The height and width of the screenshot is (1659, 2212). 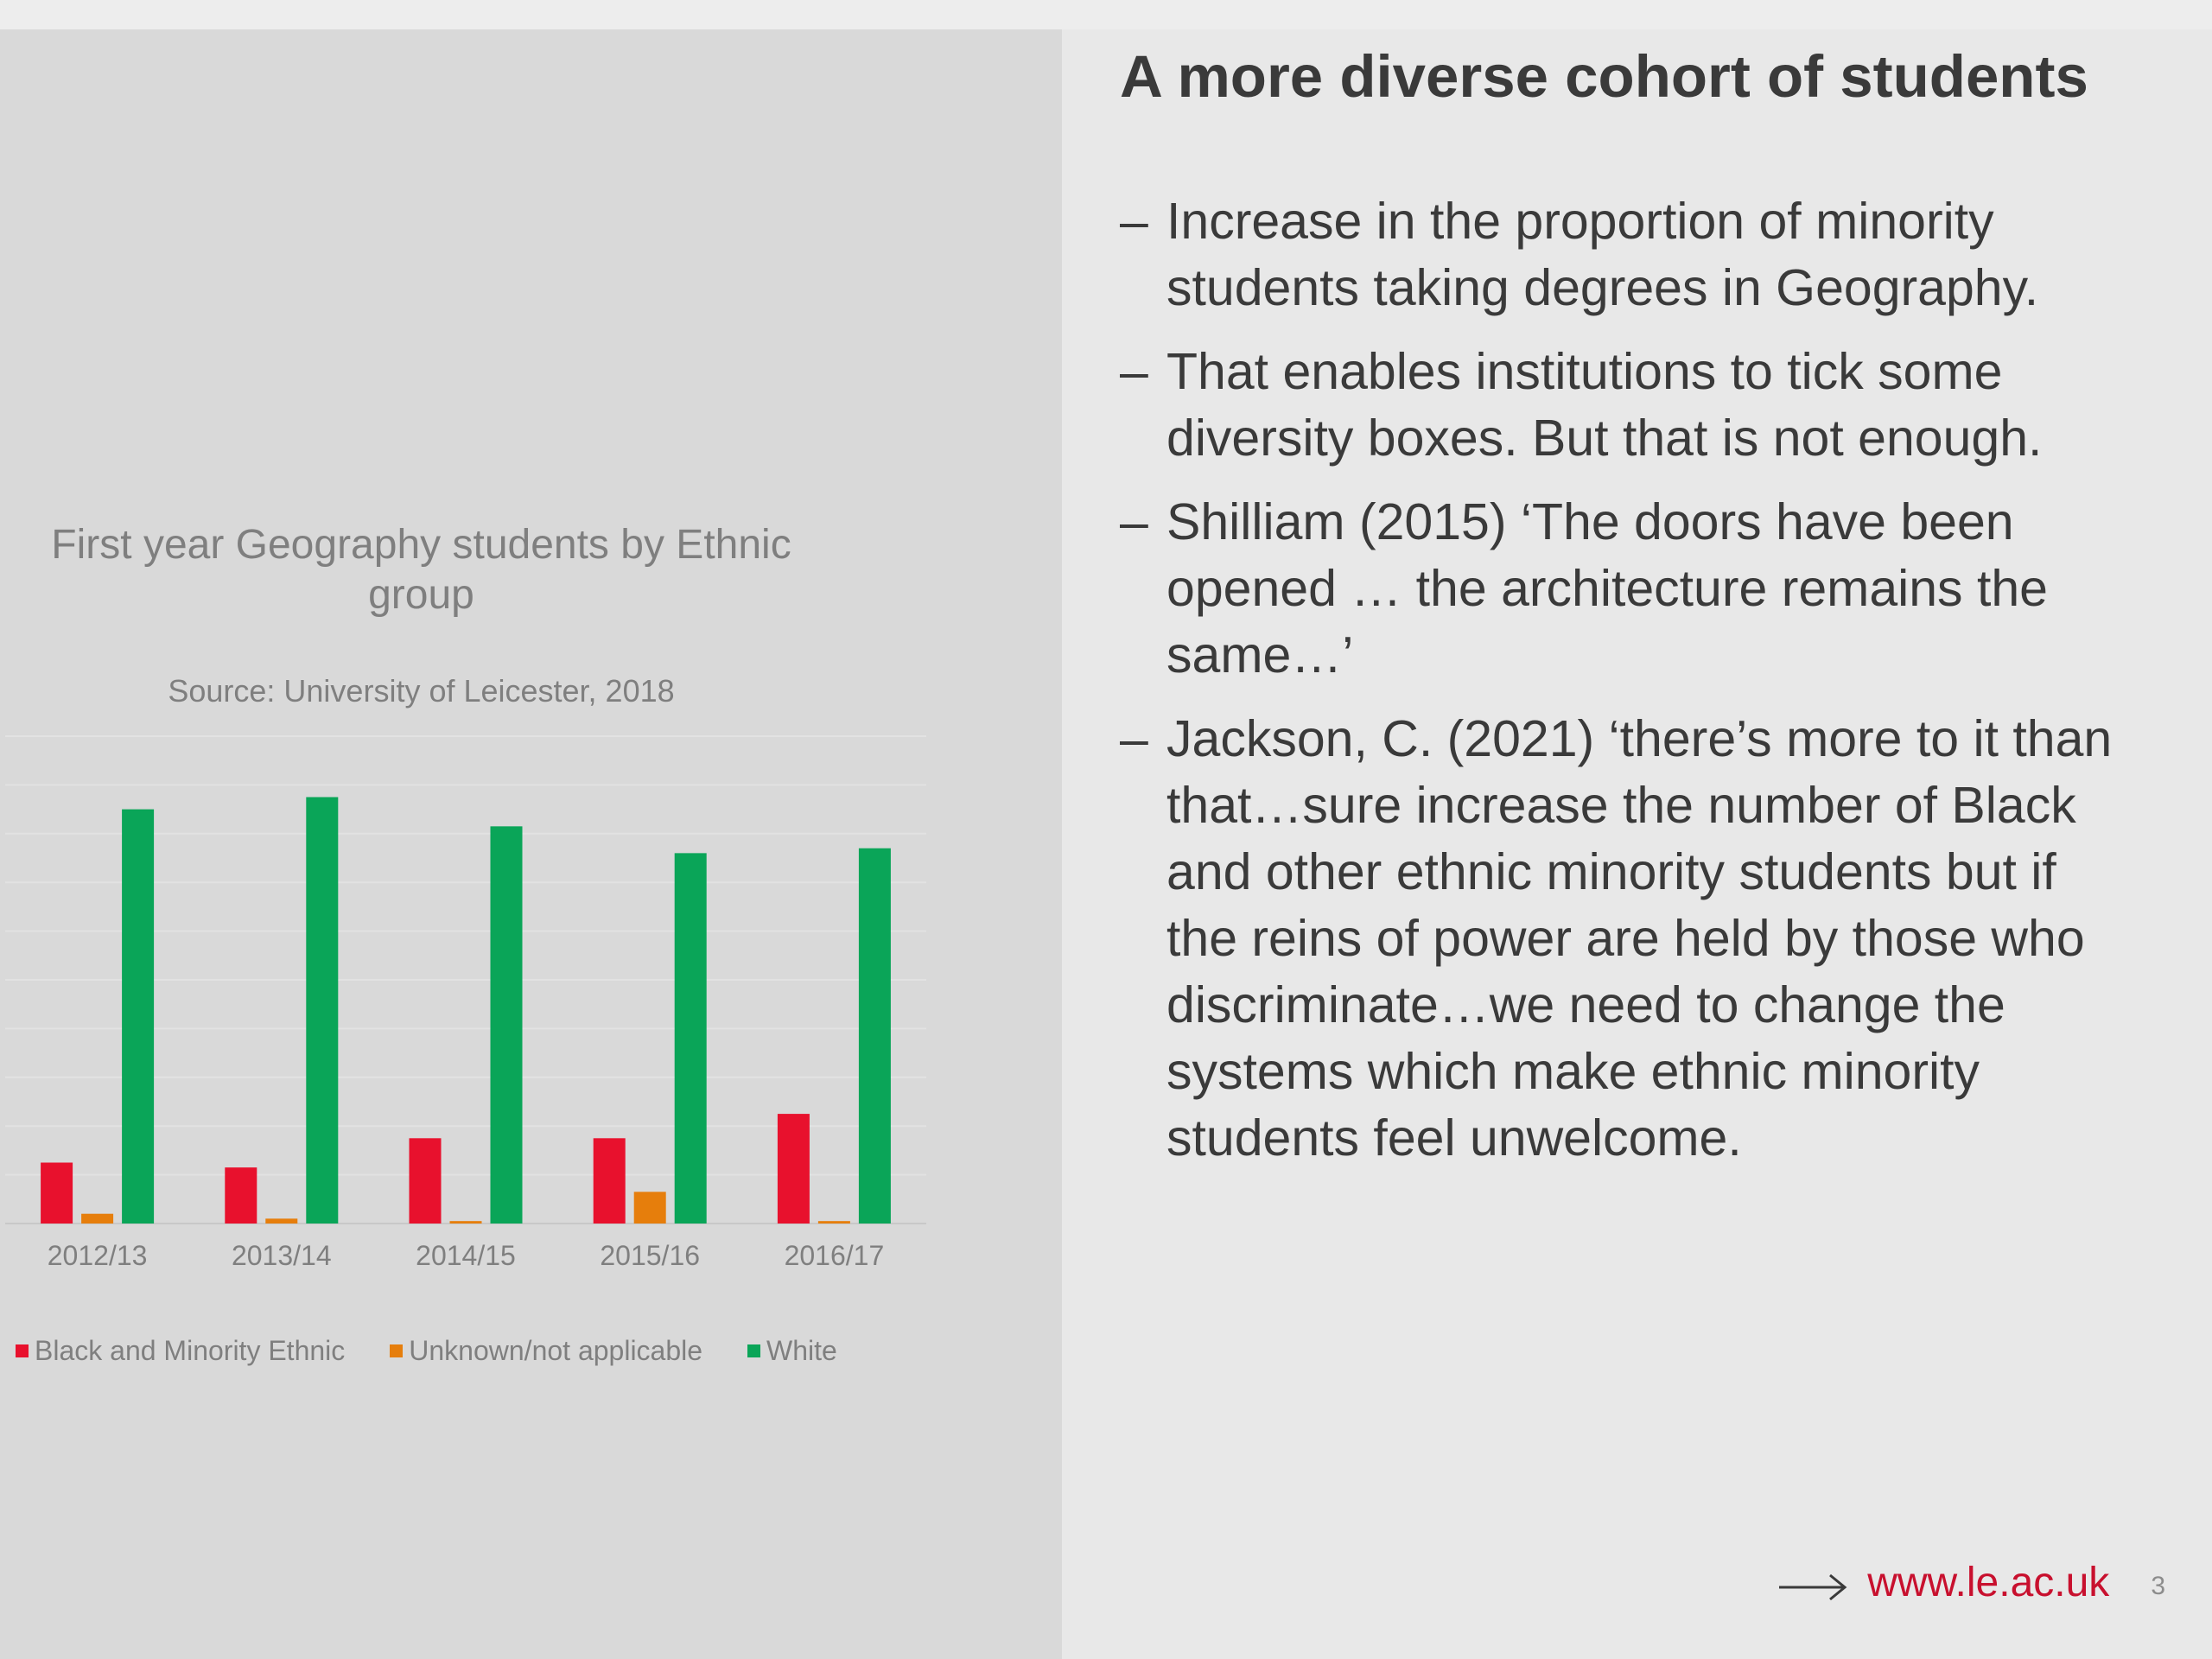 I want to click on website-link: www.le.ac.uk, so click(x=1989, y=1582).